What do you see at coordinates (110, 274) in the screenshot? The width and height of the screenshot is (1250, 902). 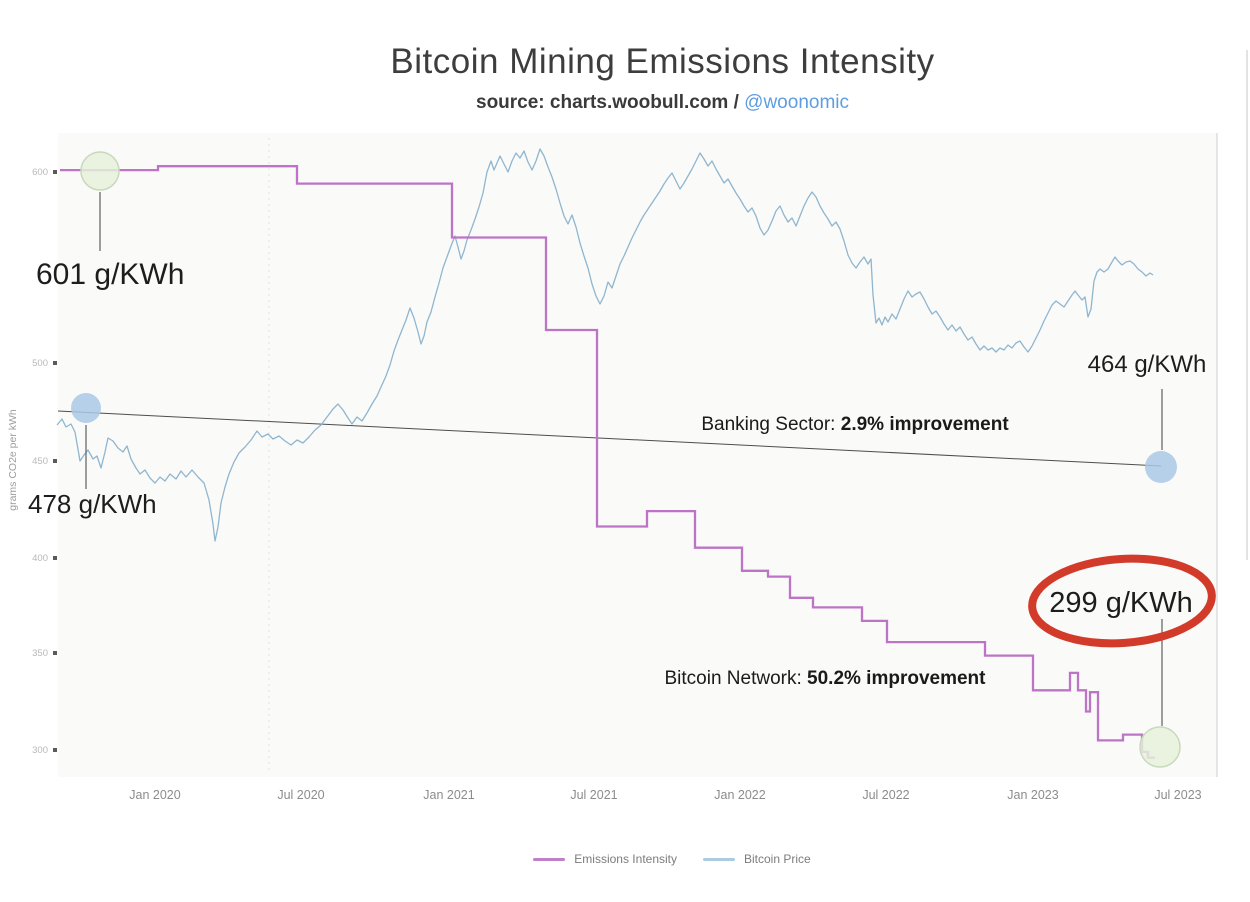 I see `callout-value-label: 601 g/KWh` at bounding box center [110, 274].